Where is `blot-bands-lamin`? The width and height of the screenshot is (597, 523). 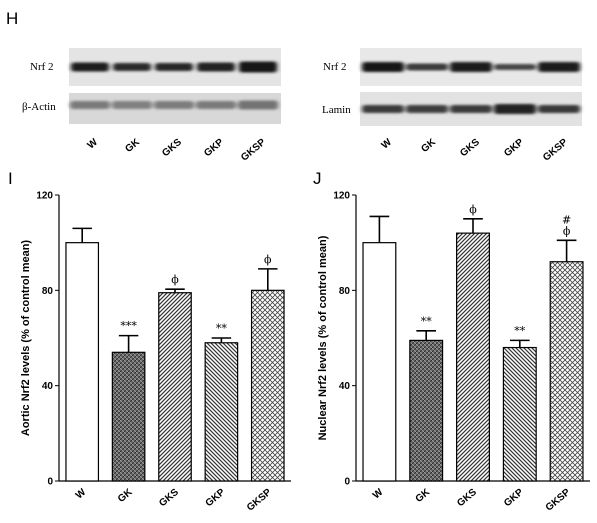
blot-bands-lamin is located at coordinates (471, 109).